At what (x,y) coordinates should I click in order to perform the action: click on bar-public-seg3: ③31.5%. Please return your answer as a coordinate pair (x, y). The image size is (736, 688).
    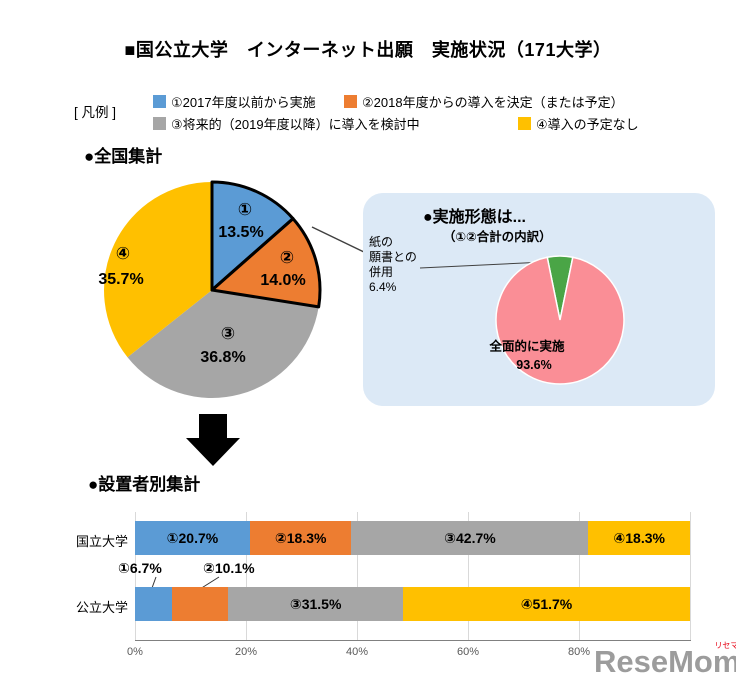
    Looking at the image, I should click on (316, 604).